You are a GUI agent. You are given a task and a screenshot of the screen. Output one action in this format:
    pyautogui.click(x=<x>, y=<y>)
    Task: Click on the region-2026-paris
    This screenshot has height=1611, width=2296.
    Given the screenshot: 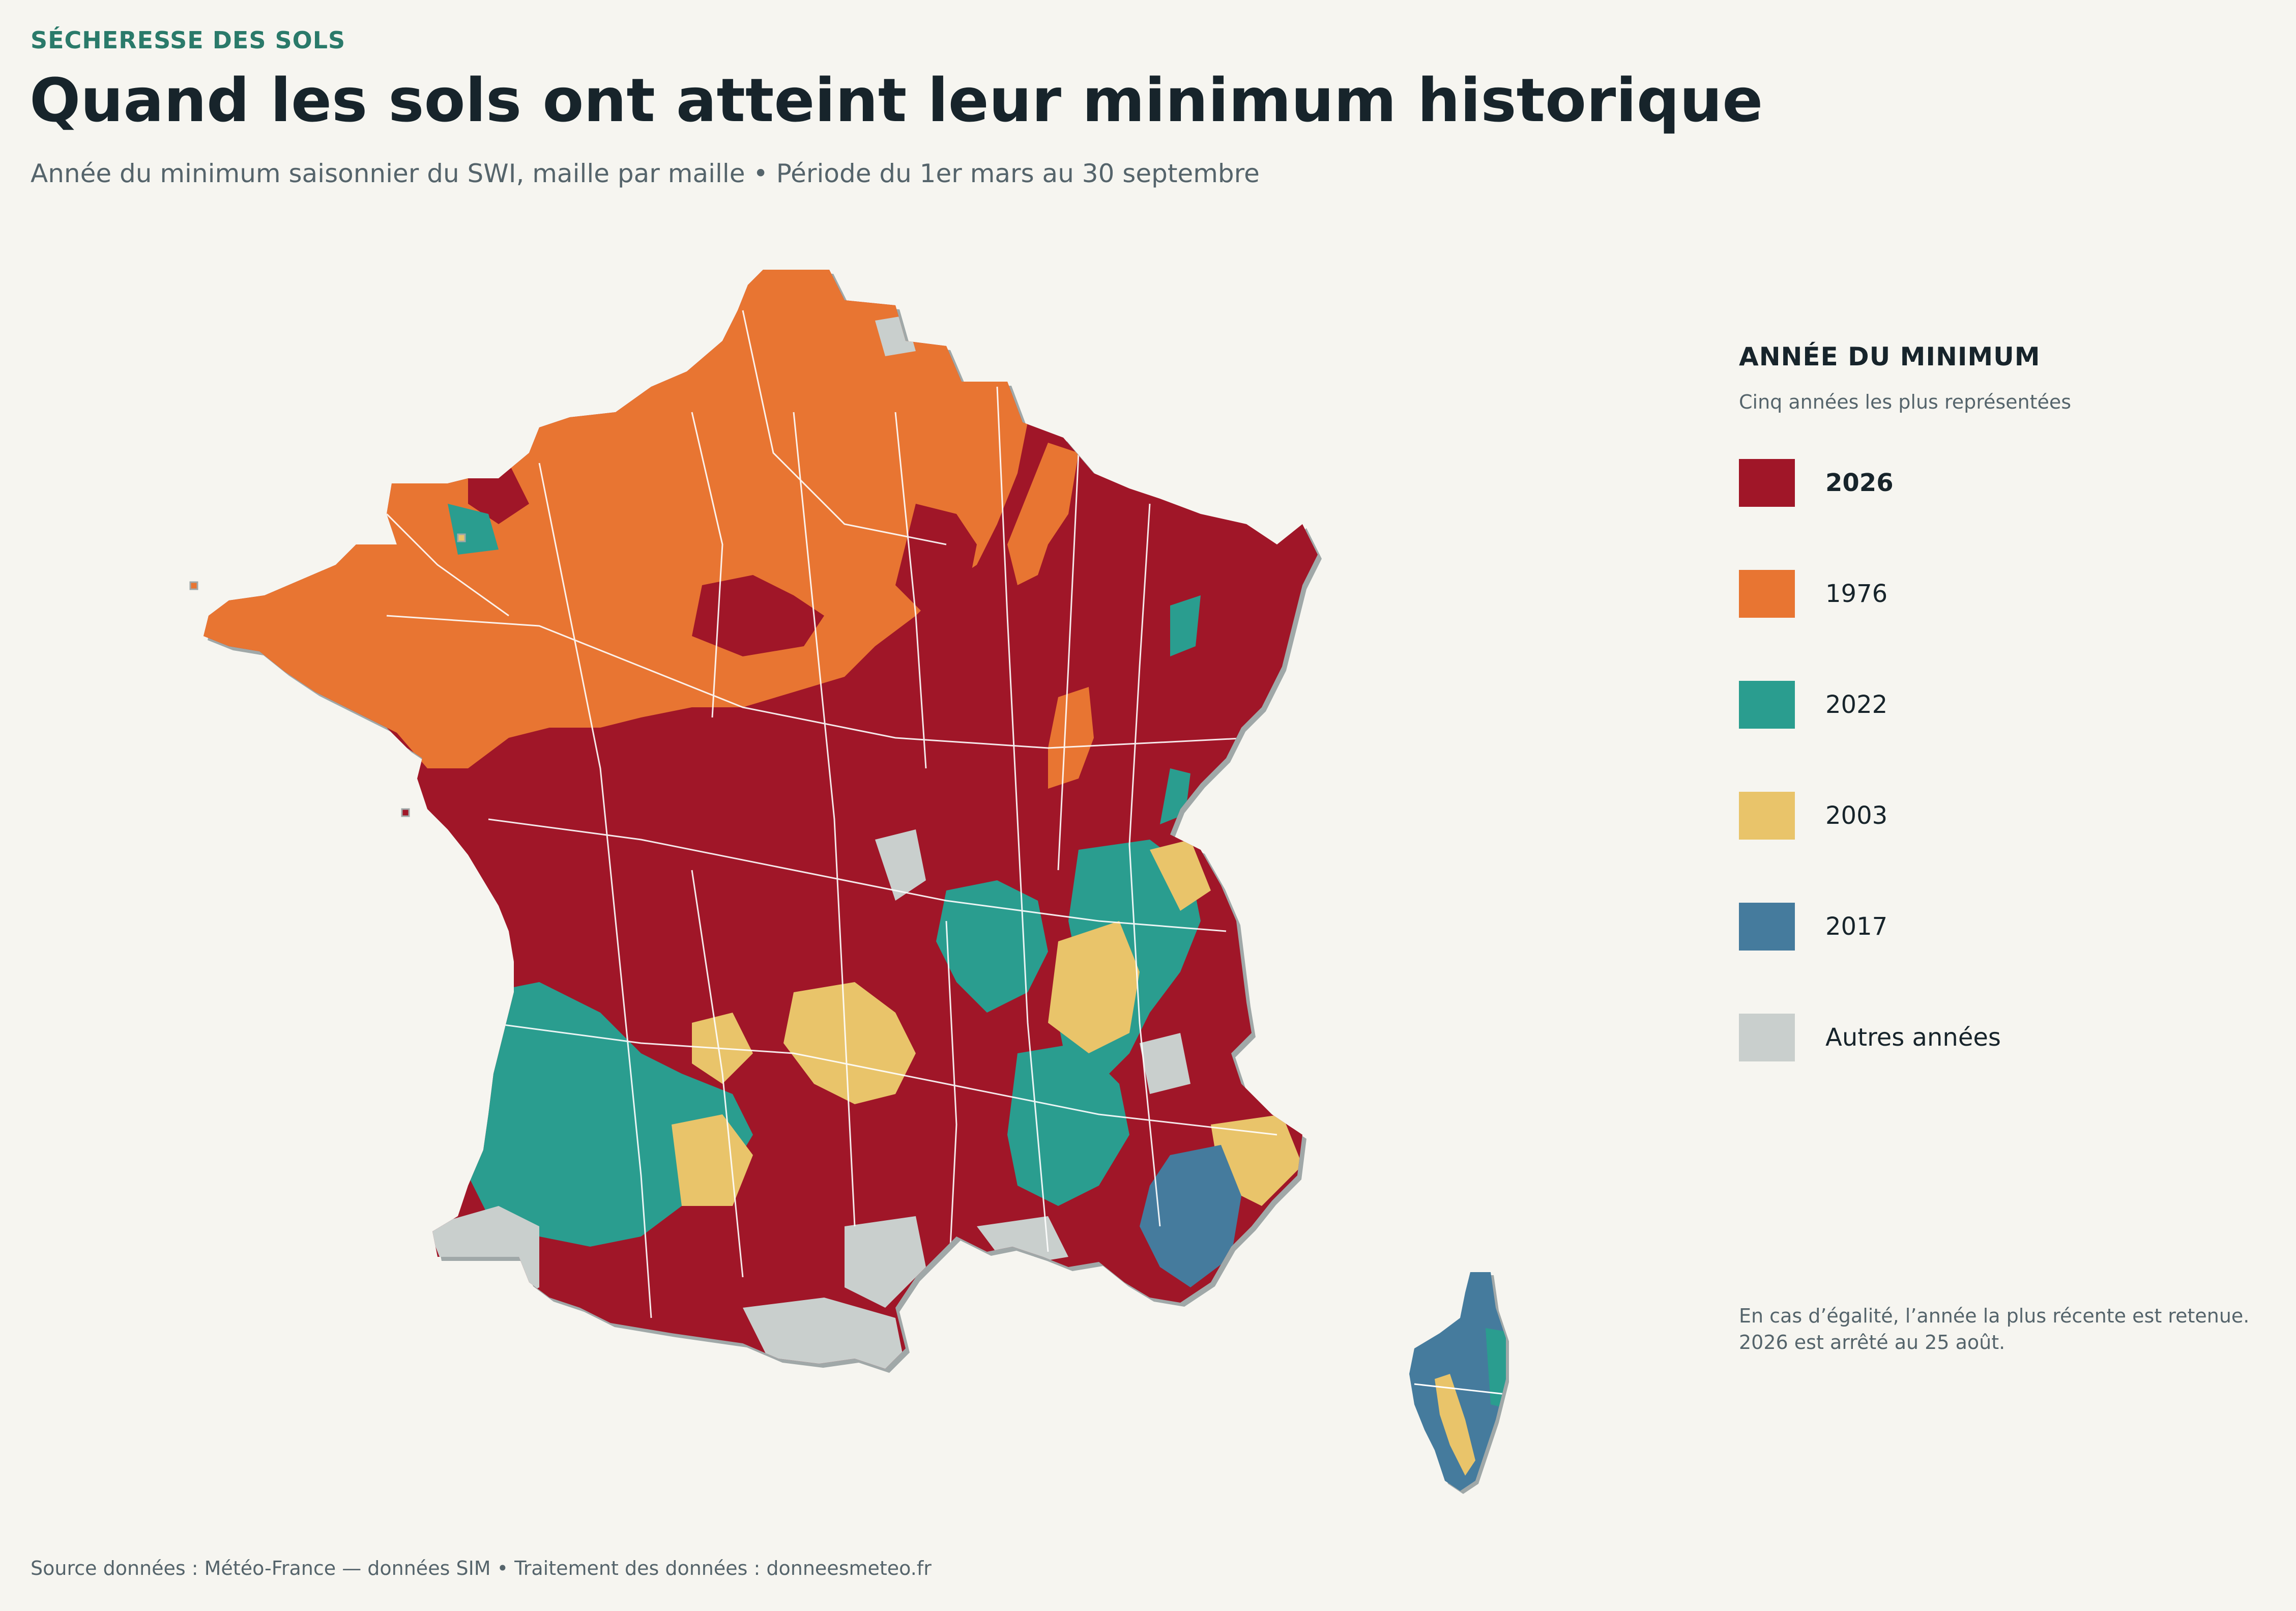 What is the action you would take?
    pyautogui.click(x=936, y=560)
    